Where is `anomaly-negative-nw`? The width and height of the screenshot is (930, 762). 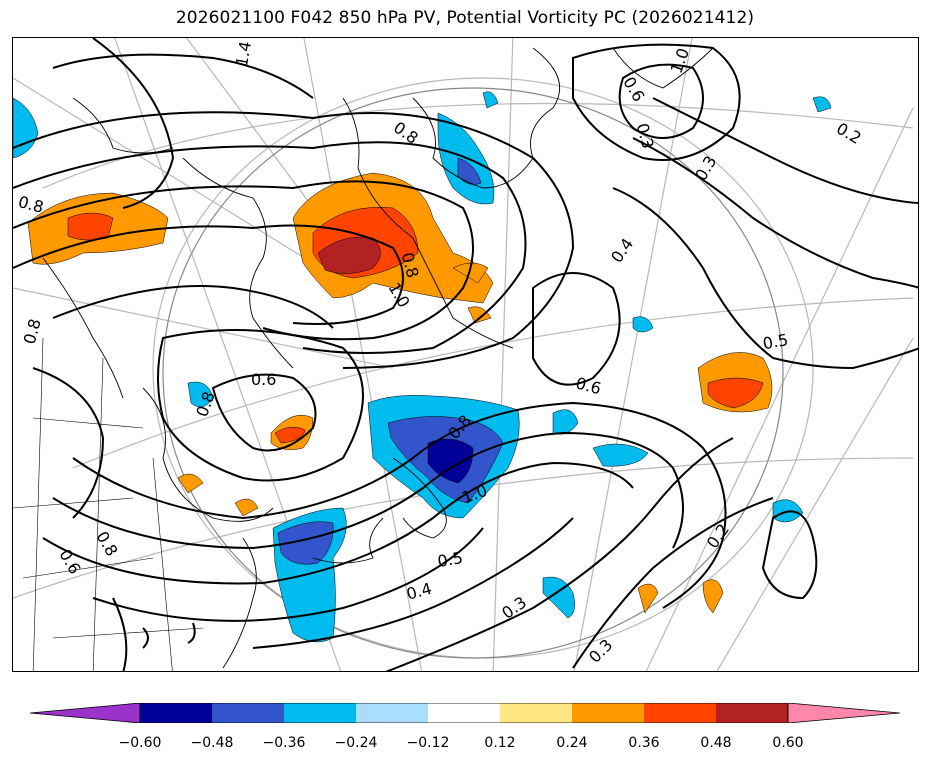
anomaly-negative-nw is located at coordinates (26, 128).